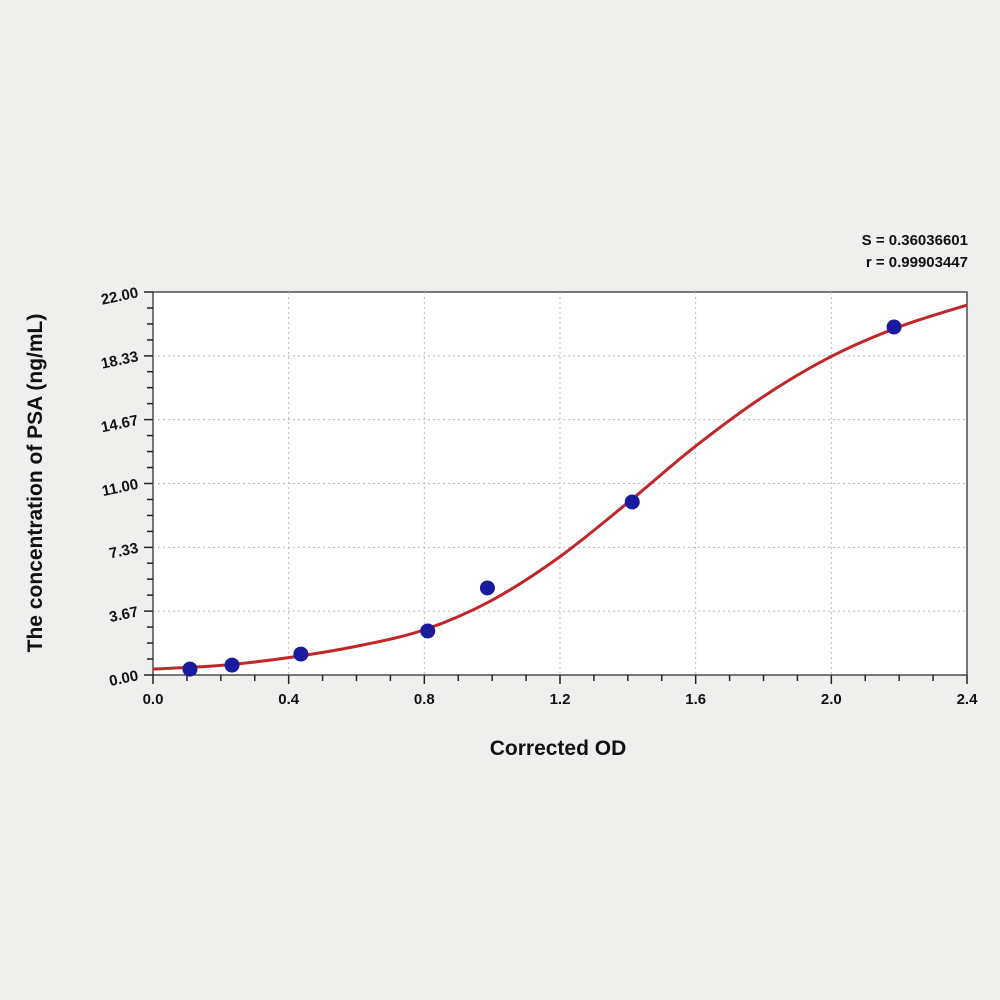 The width and height of the screenshot is (1000, 1000). Describe the element at coordinates (695, 699) in the screenshot. I see `x-tick-label: 1.6` at that location.